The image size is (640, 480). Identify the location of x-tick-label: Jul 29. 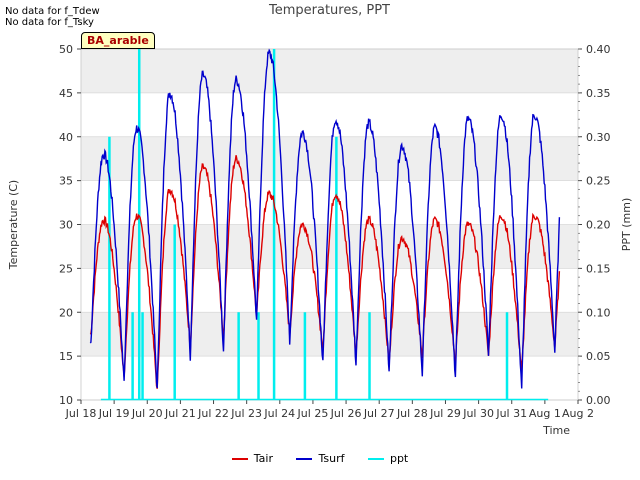
(445, 413).